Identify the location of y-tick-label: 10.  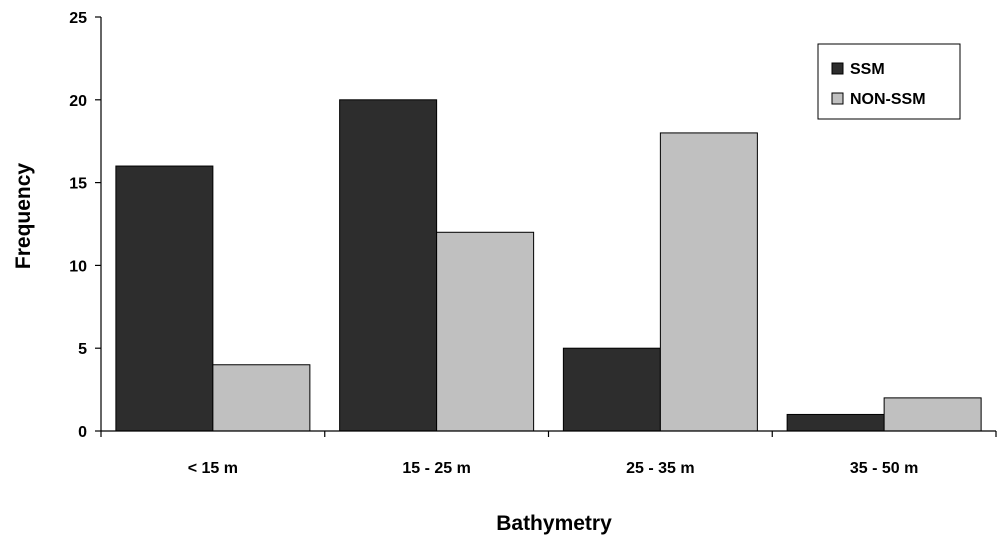
(78, 266).